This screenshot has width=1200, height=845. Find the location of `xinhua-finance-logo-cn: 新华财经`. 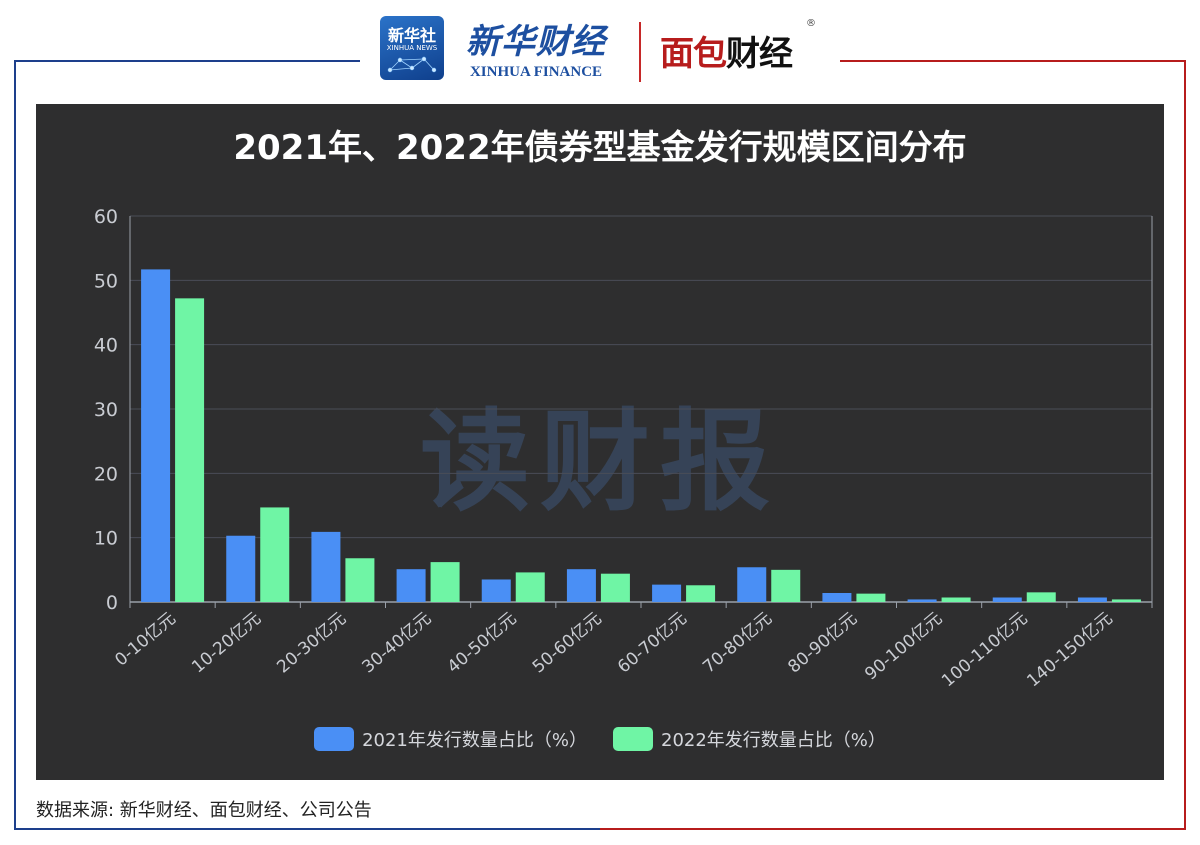

xinhua-finance-logo-cn: 新华财经 is located at coordinates (536, 42).